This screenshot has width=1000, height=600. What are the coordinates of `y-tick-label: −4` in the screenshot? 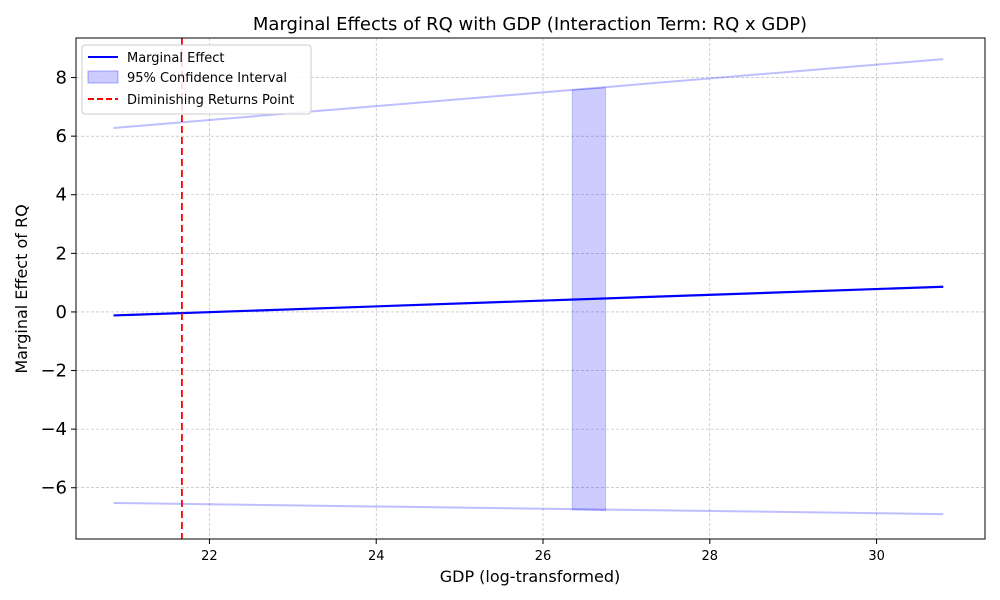 It's located at (53, 429).